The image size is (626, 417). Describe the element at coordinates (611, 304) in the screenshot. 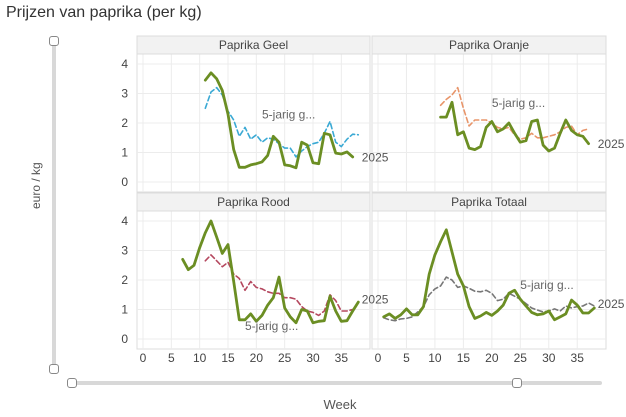

I see `panel-paprika-totaal-2025-label: 2025` at that location.